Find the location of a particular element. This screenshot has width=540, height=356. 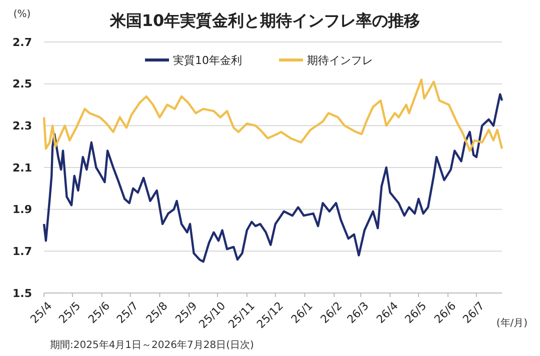

y-tick-label: 2.3 is located at coordinates (22, 126).